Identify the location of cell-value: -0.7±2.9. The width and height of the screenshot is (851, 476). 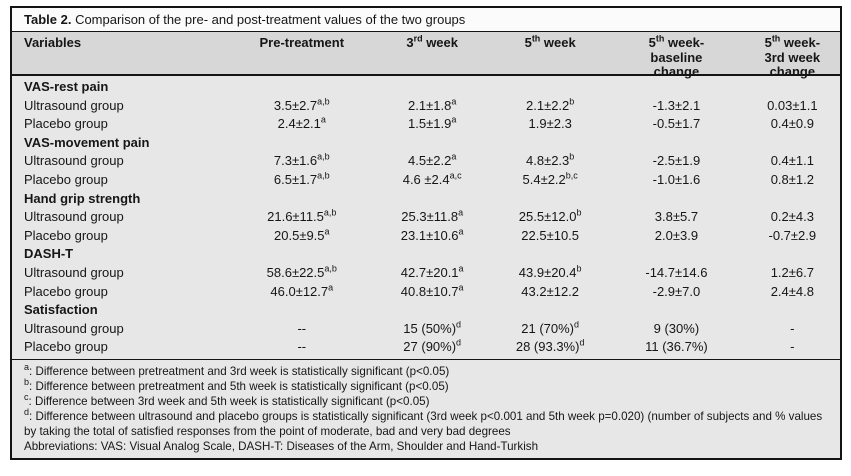
(792, 235).